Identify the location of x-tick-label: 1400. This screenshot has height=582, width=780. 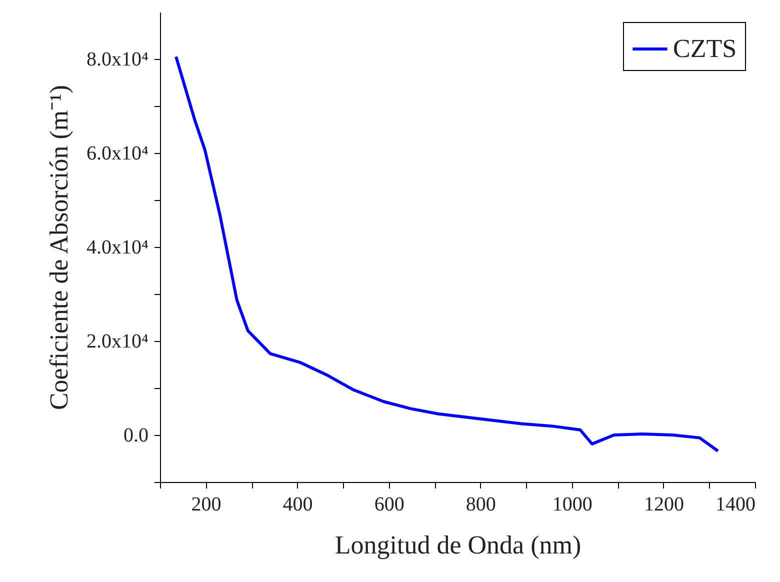
(736, 505).